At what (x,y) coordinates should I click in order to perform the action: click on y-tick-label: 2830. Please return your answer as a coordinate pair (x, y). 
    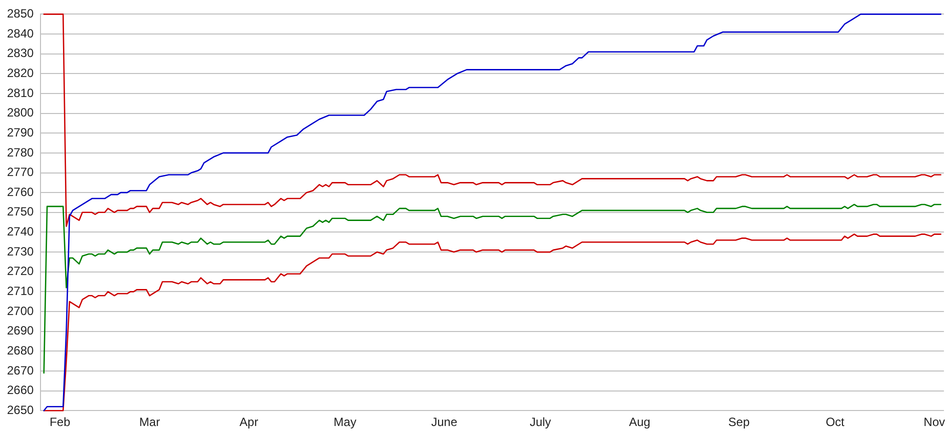
    Looking at the image, I should click on (20, 53).